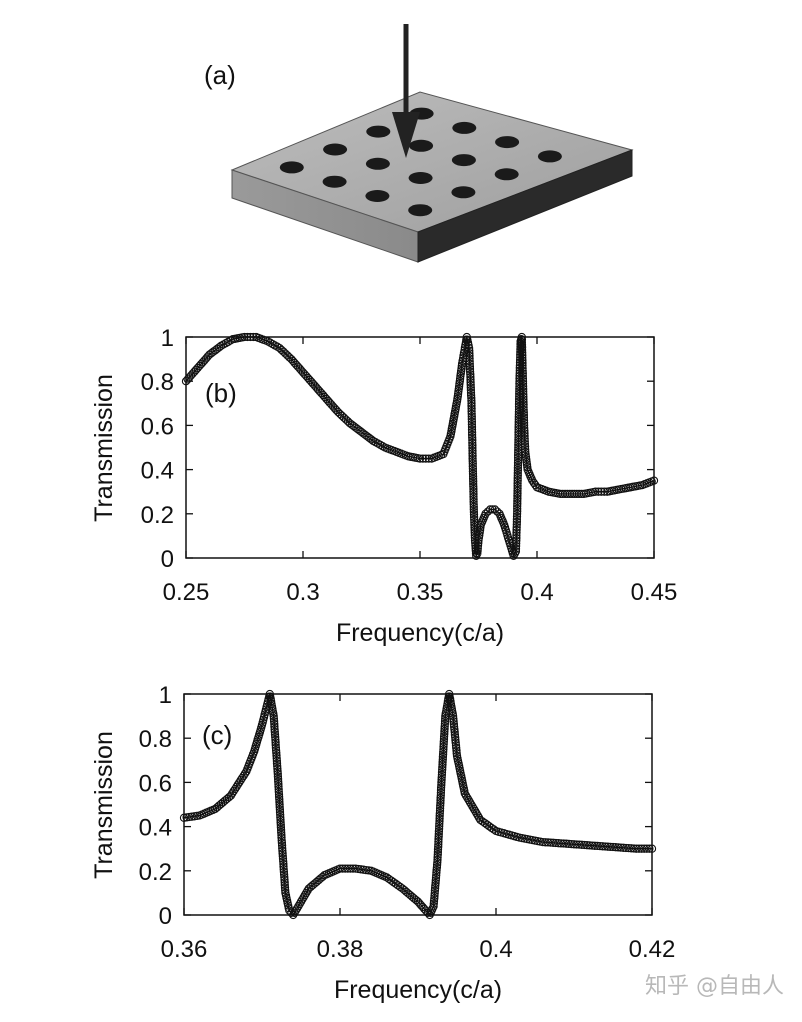  What do you see at coordinates (221, 393) in the screenshot?
I see `chart-b-panel-label: (b)` at bounding box center [221, 393].